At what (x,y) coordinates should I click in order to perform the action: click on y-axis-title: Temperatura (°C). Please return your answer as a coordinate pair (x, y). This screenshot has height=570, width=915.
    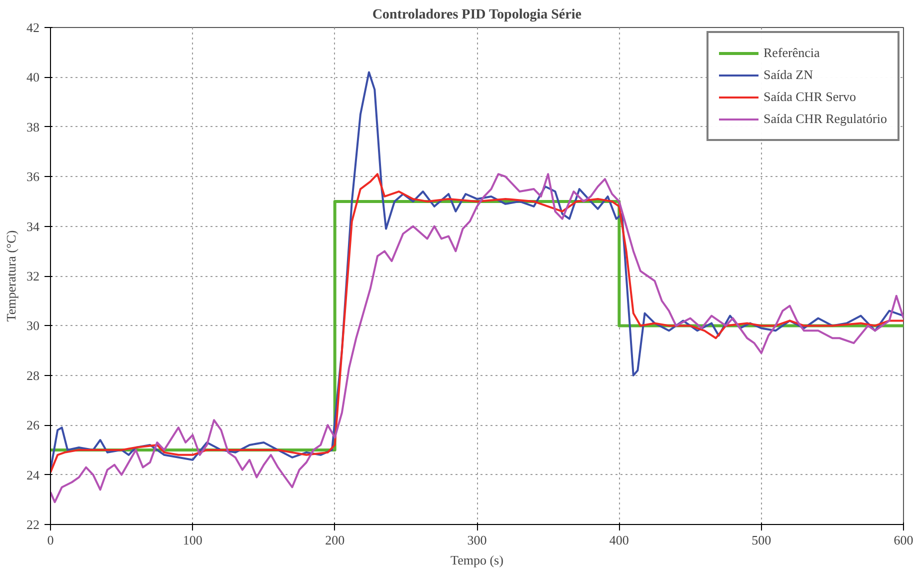
    Looking at the image, I should click on (11, 276).